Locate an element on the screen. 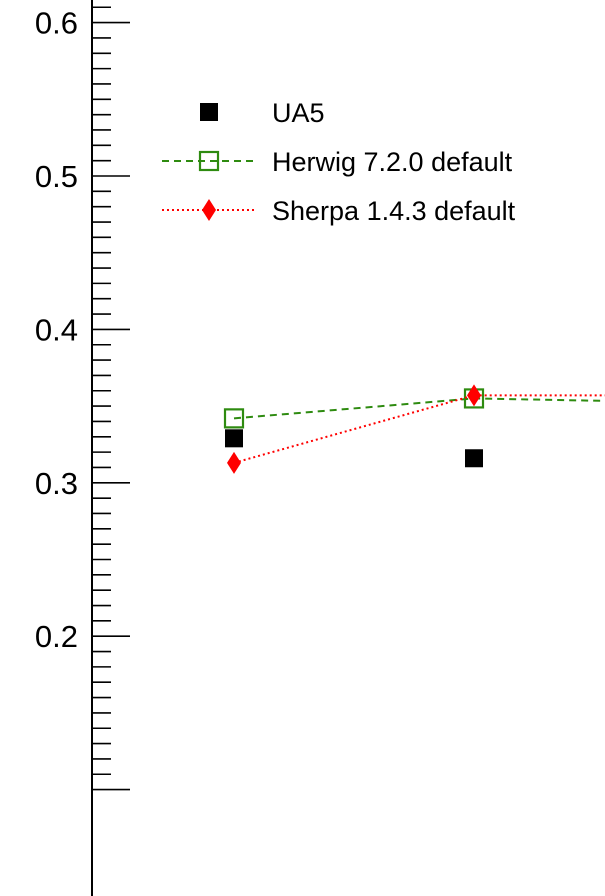 The height and width of the screenshot is (896, 605). series-layer is located at coordinates (414, 429).